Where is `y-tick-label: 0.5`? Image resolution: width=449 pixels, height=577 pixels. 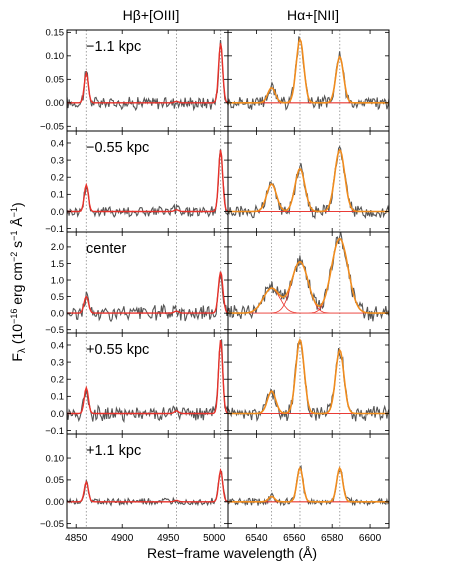 y-tick-label: 0.5 is located at coordinates (57, 297).